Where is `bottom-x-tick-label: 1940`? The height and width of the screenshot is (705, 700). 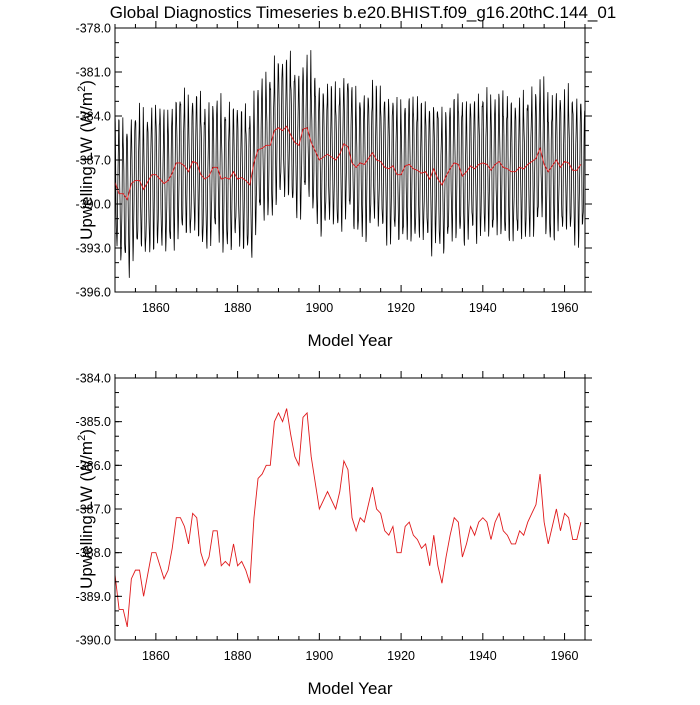 bottom-x-tick-label: 1940 is located at coordinates (483, 656).